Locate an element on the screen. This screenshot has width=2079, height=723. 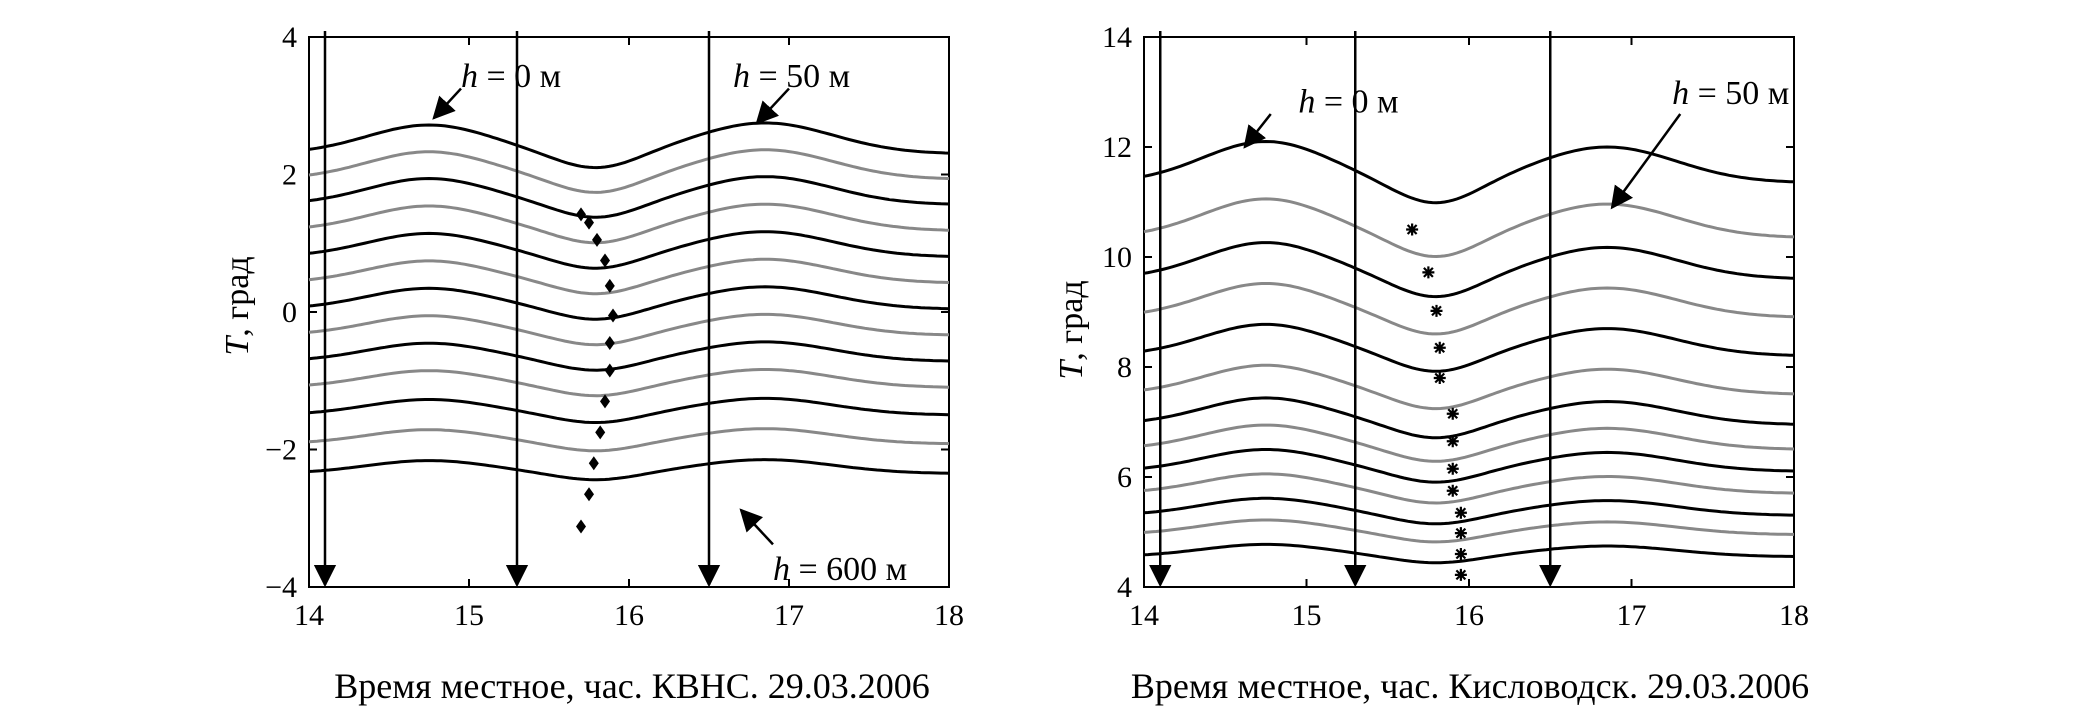
y-tick-label: −2 is located at coordinates (281, 450).